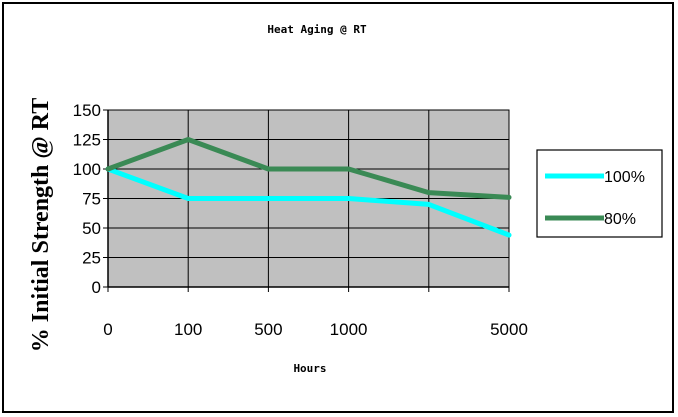 The width and height of the screenshot is (678, 417). I want to click on series-lines, so click(308, 187).